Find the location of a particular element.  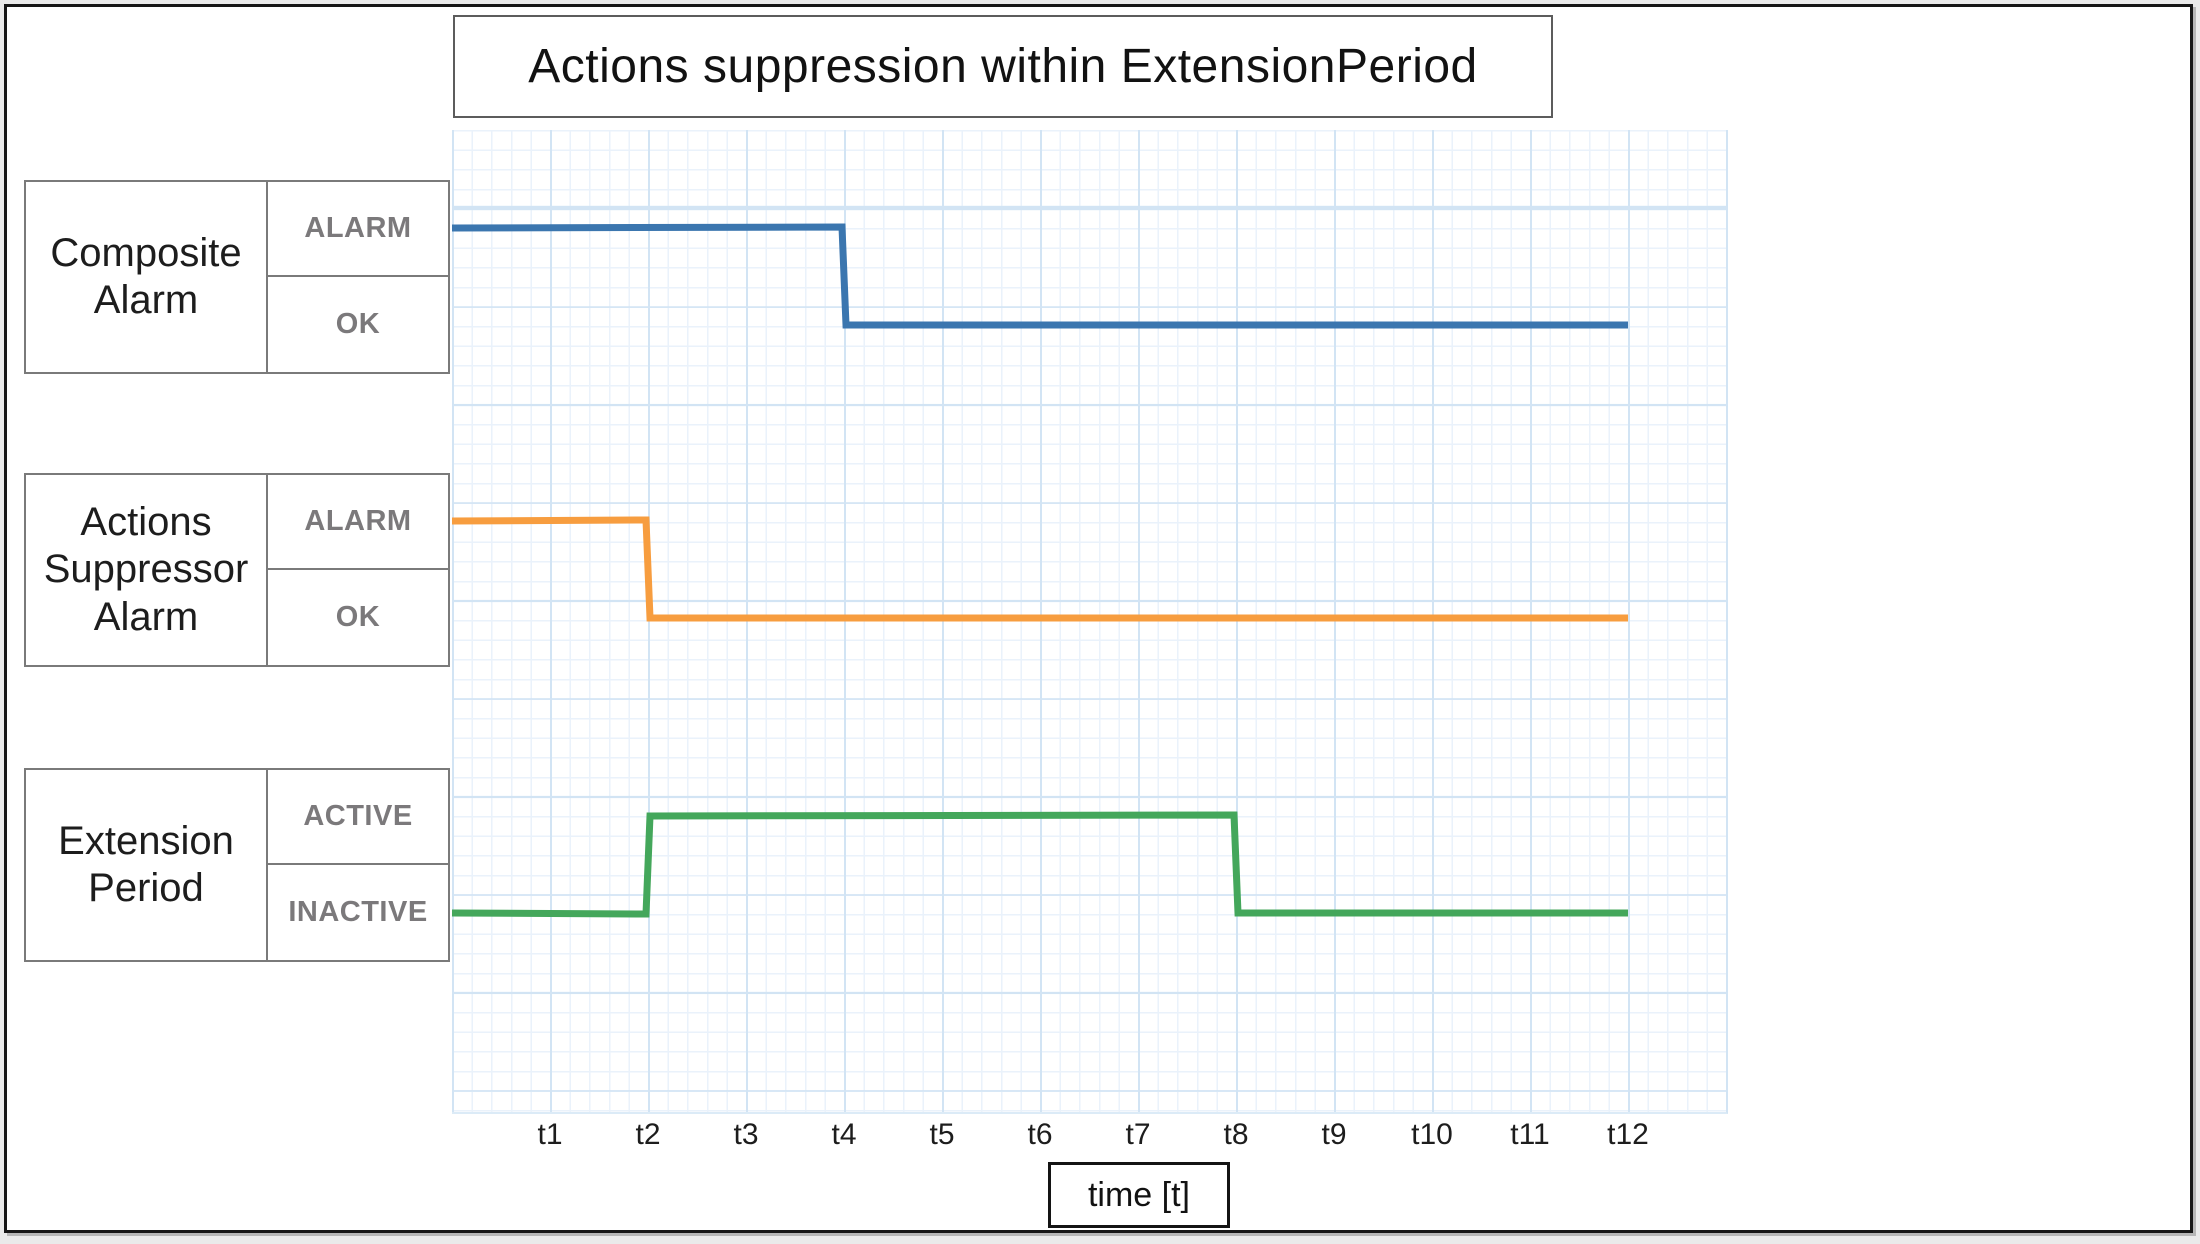

state-cell-suppressor-ok: OK is located at coordinates (358, 617).